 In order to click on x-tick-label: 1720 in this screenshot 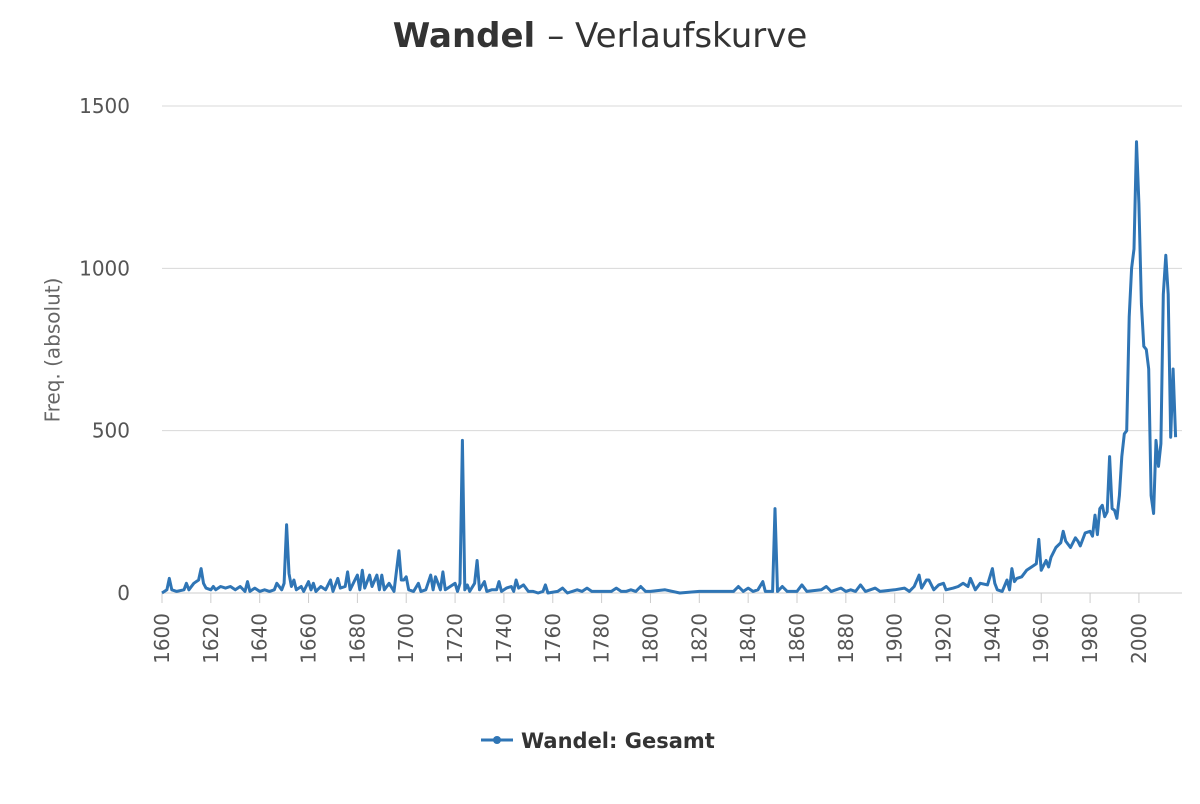, I will do `click(455, 638)`.